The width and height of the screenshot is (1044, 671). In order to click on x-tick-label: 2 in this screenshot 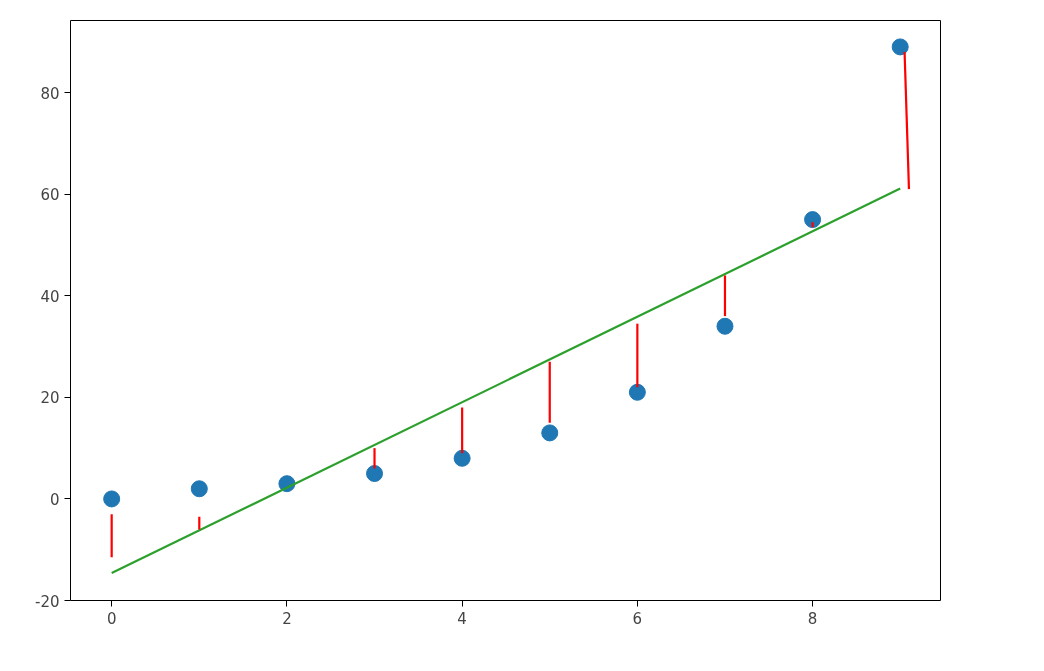, I will do `click(287, 618)`.